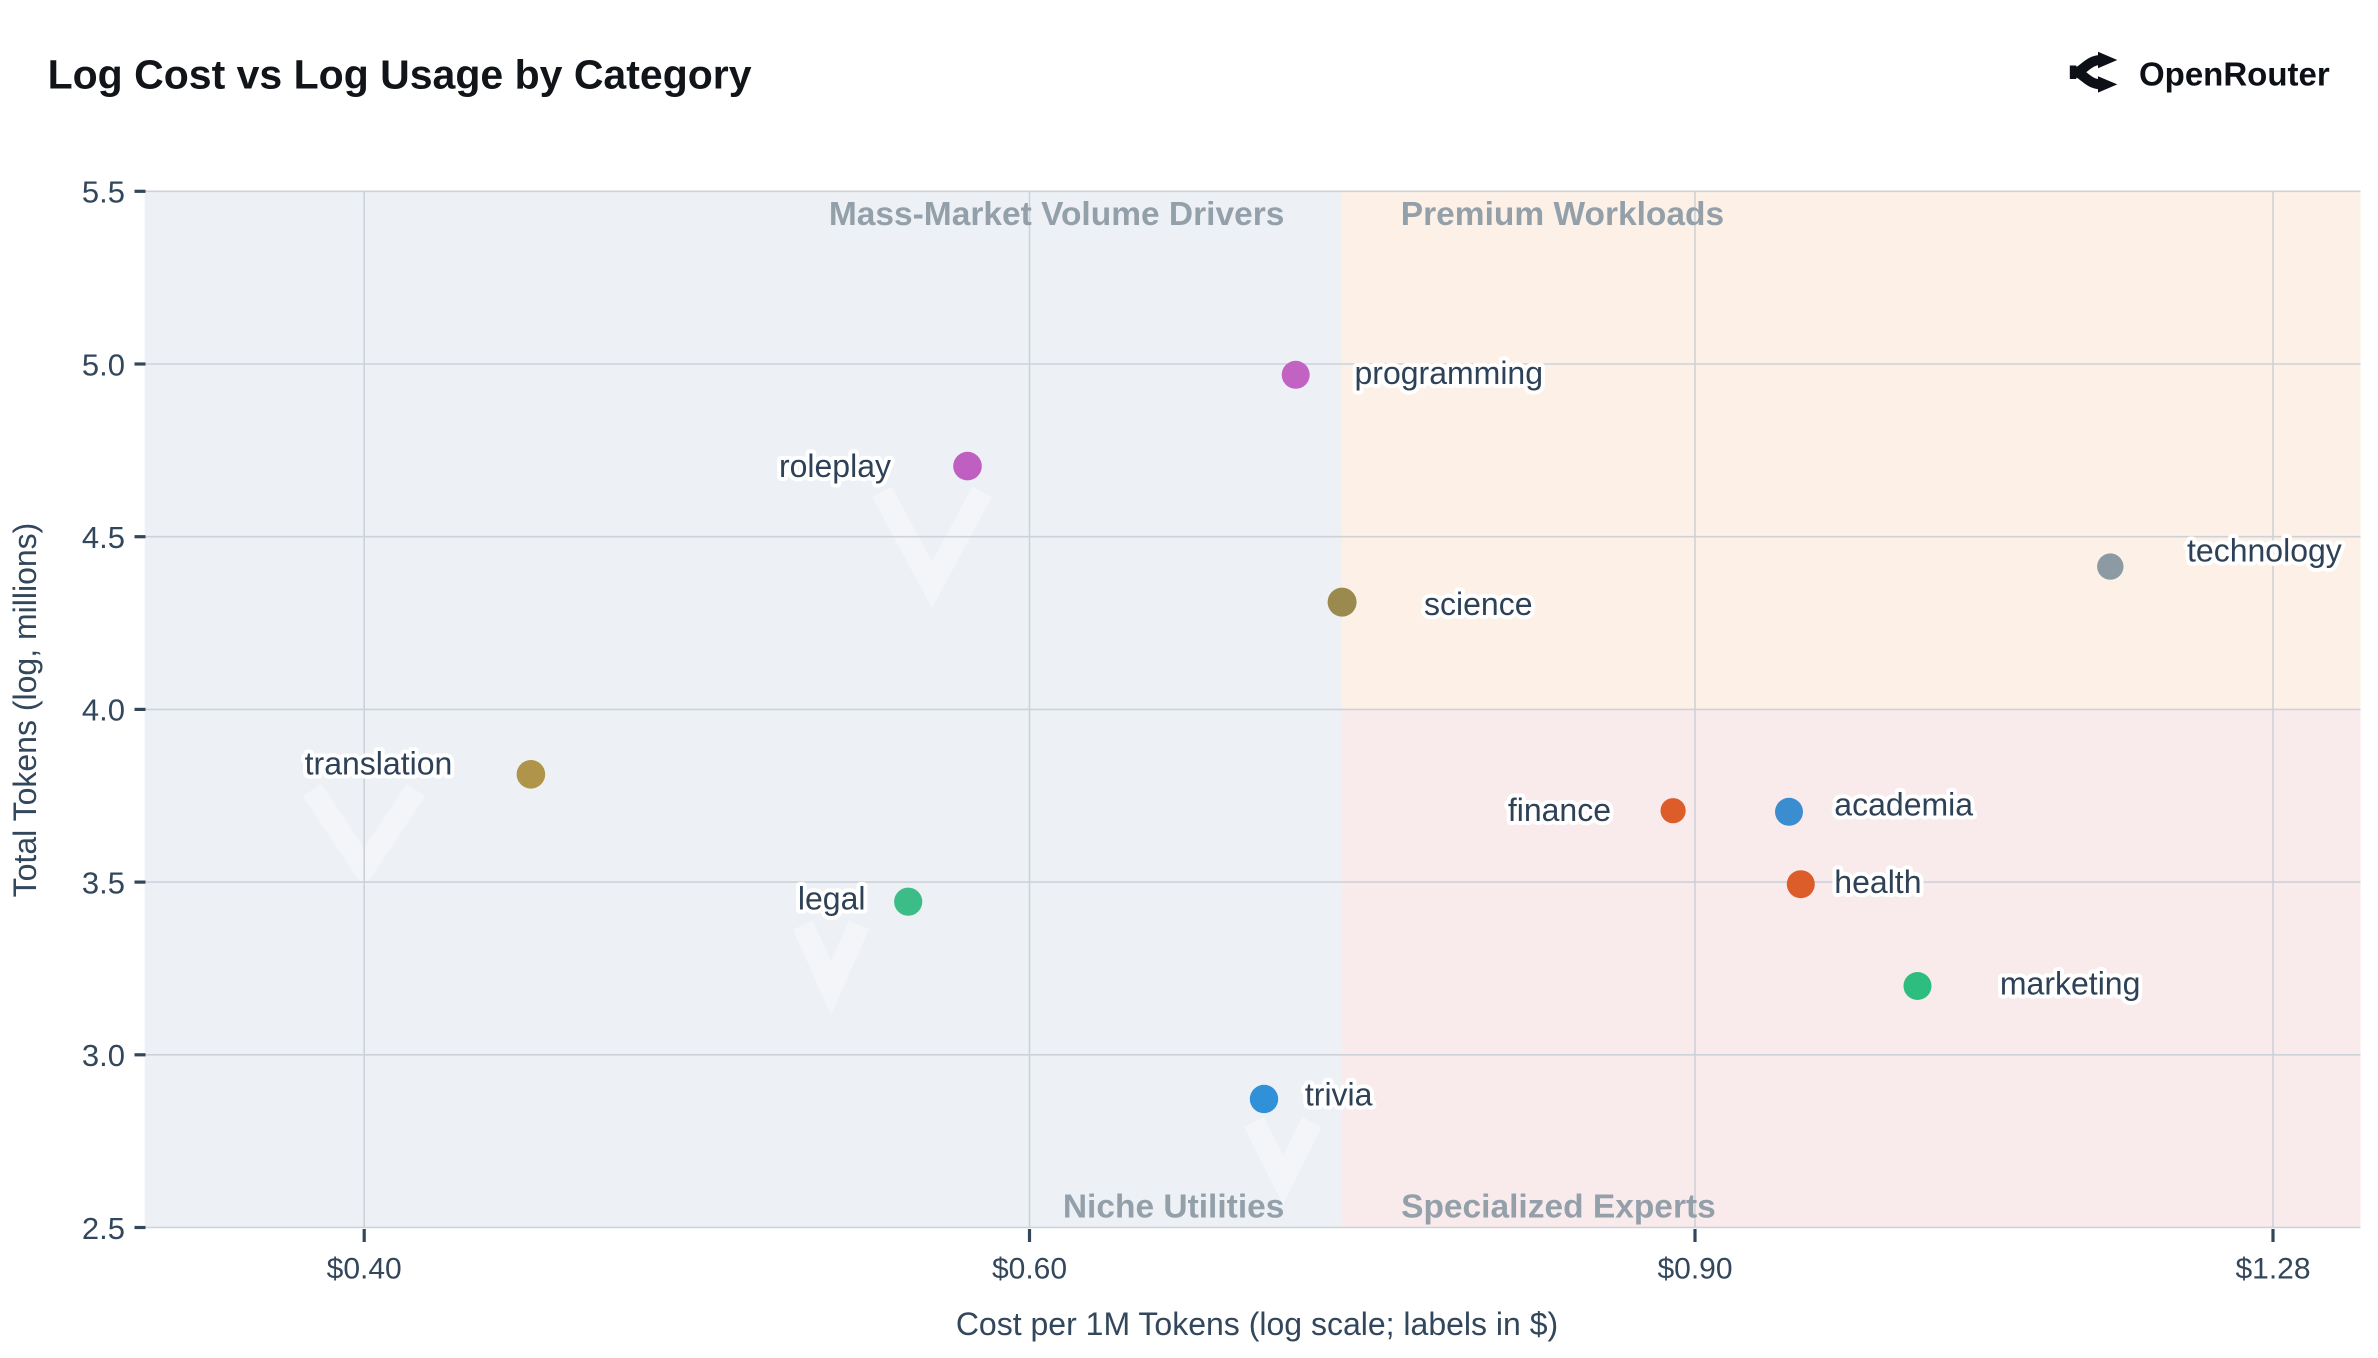  Describe the element at coordinates (1694, 1269) in the screenshot. I see `svg-text: $0.90` at that location.